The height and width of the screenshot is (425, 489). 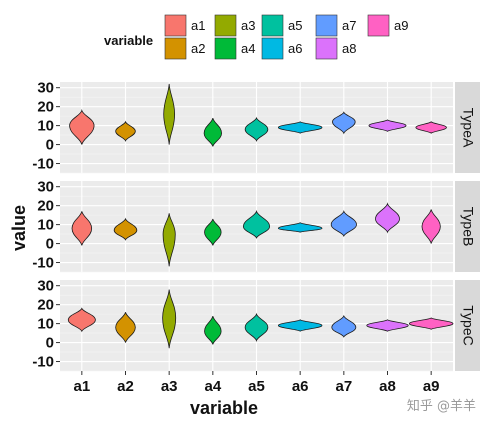 What do you see at coordinates (175, 48) in the screenshot?
I see `legend-key-a2` at bounding box center [175, 48].